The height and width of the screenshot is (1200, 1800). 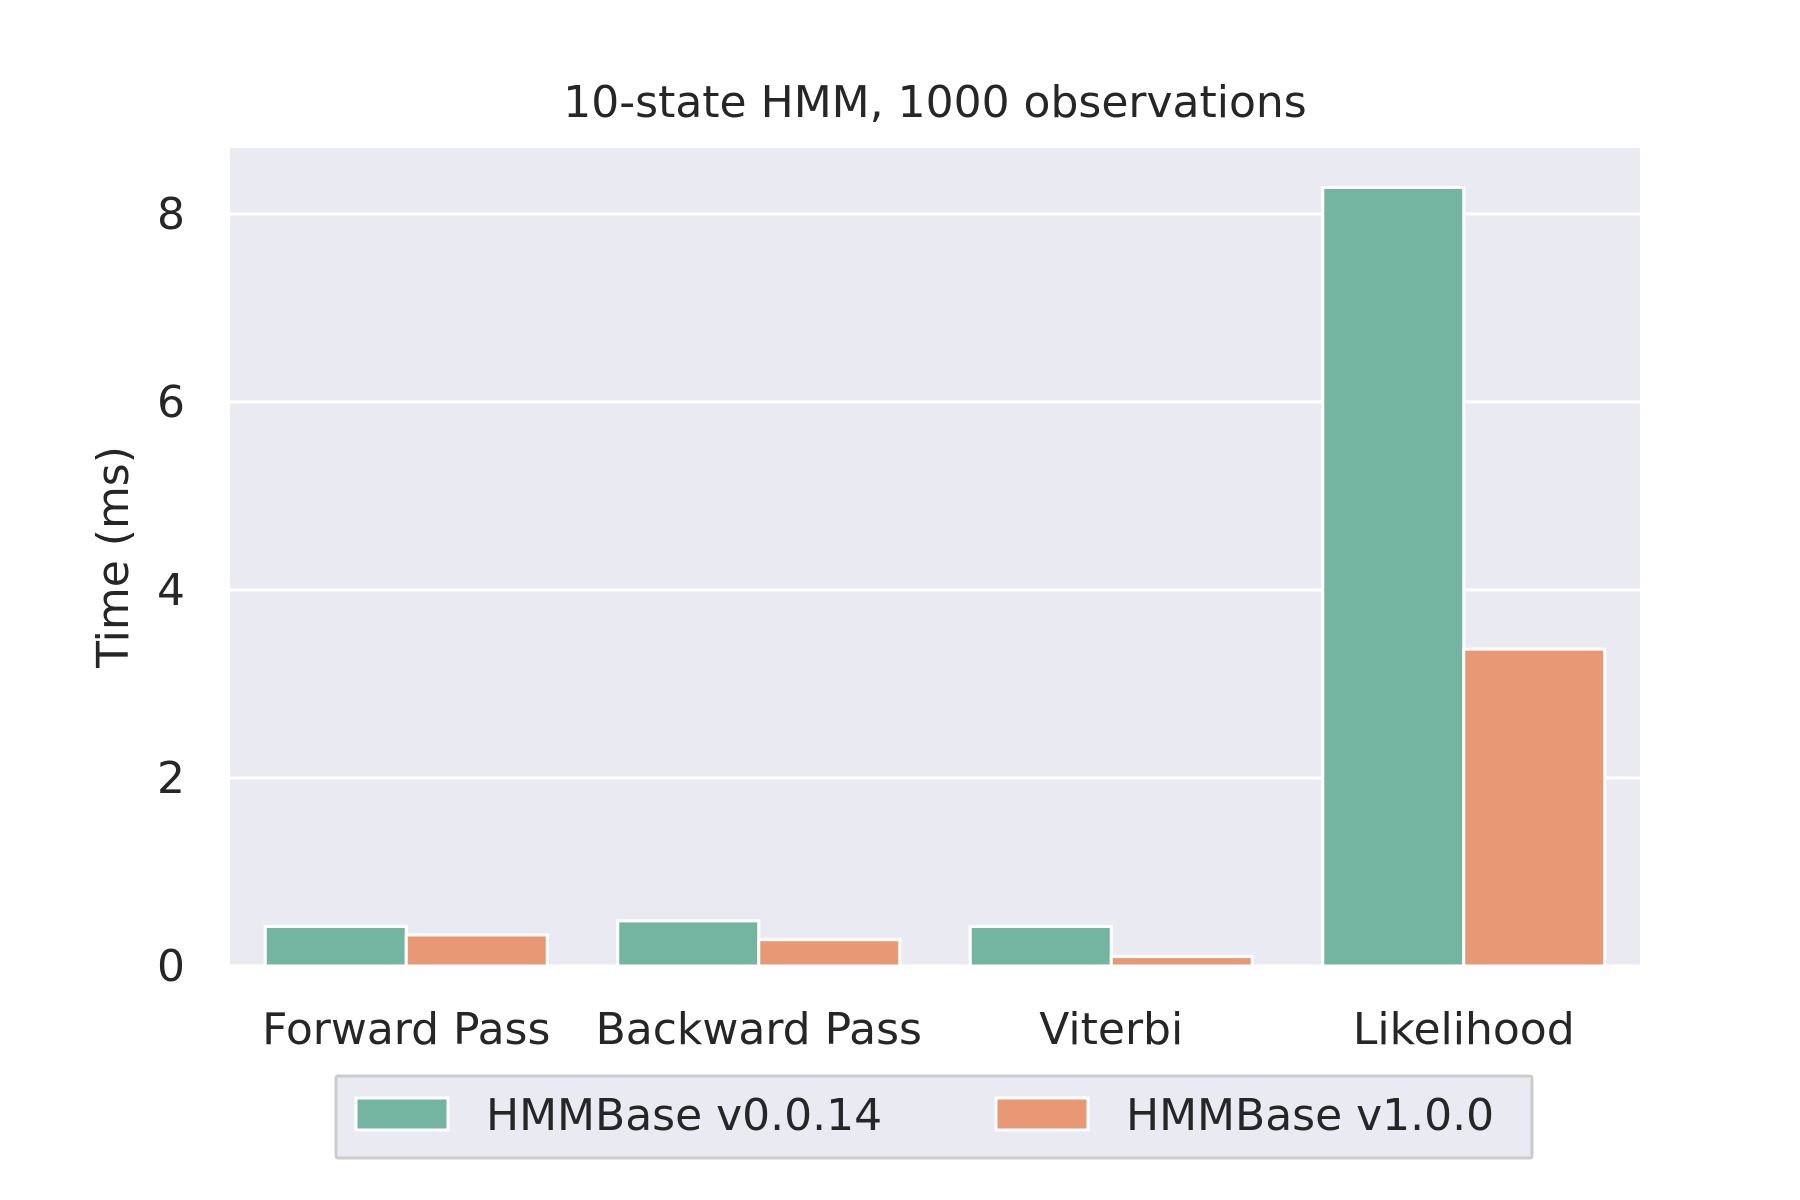 What do you see at coordinates (1464, 1029) in the screenshot?
I see `x-tick-label: Likelihood` at bounding box center [1464, 1029].